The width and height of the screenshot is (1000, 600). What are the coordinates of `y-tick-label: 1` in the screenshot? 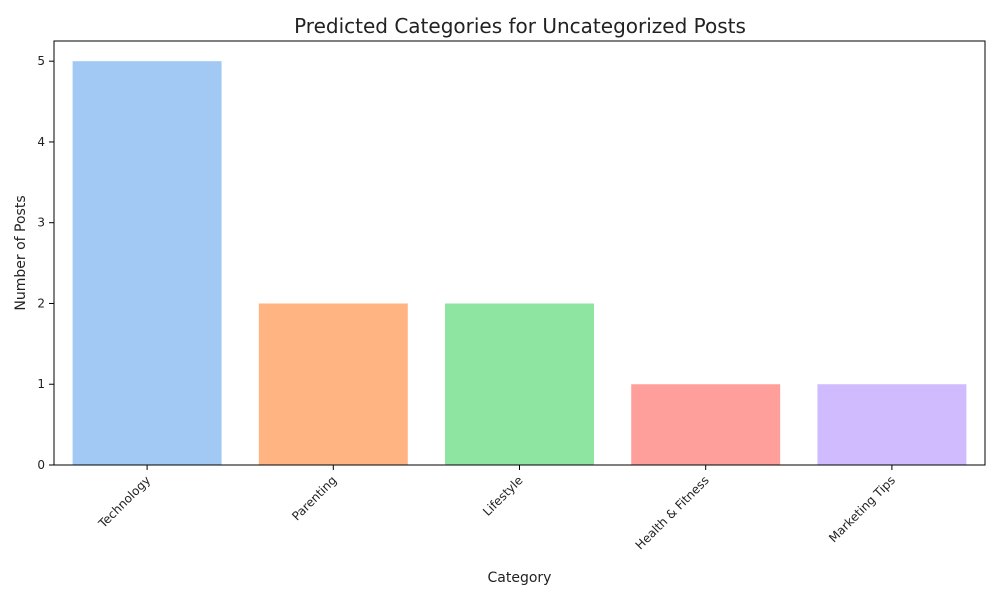 It's located at (41, 384).